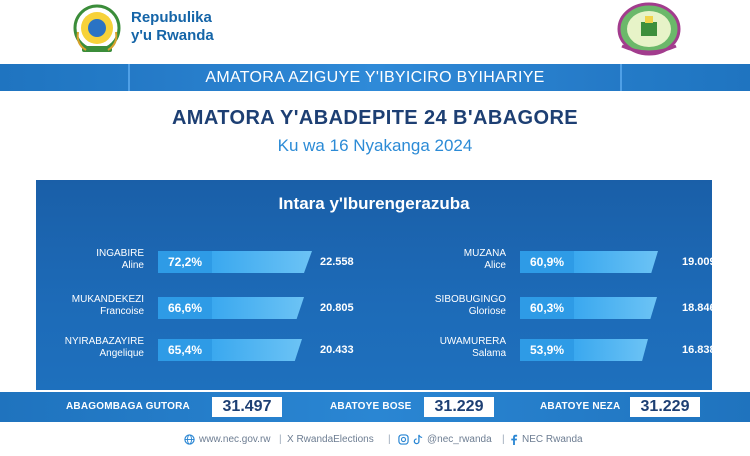 This screenshot has width=750, height=456. I want to click on candidate-name: SIBOBUGINGO Gloriose, so click(470, 306).